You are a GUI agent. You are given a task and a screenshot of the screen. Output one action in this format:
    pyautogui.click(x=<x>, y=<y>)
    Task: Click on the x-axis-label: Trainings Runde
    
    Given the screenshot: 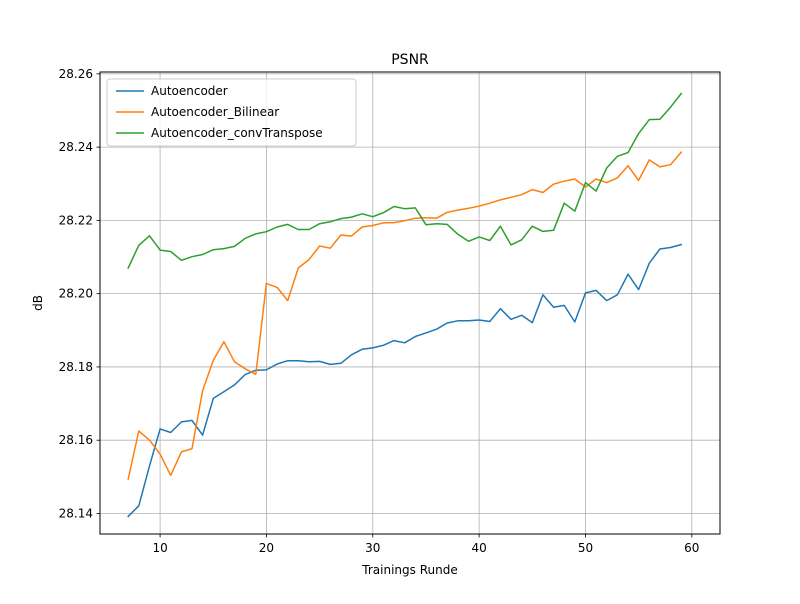 What is the action you would take?
    pyautogui.click(x=409, y=570)
    